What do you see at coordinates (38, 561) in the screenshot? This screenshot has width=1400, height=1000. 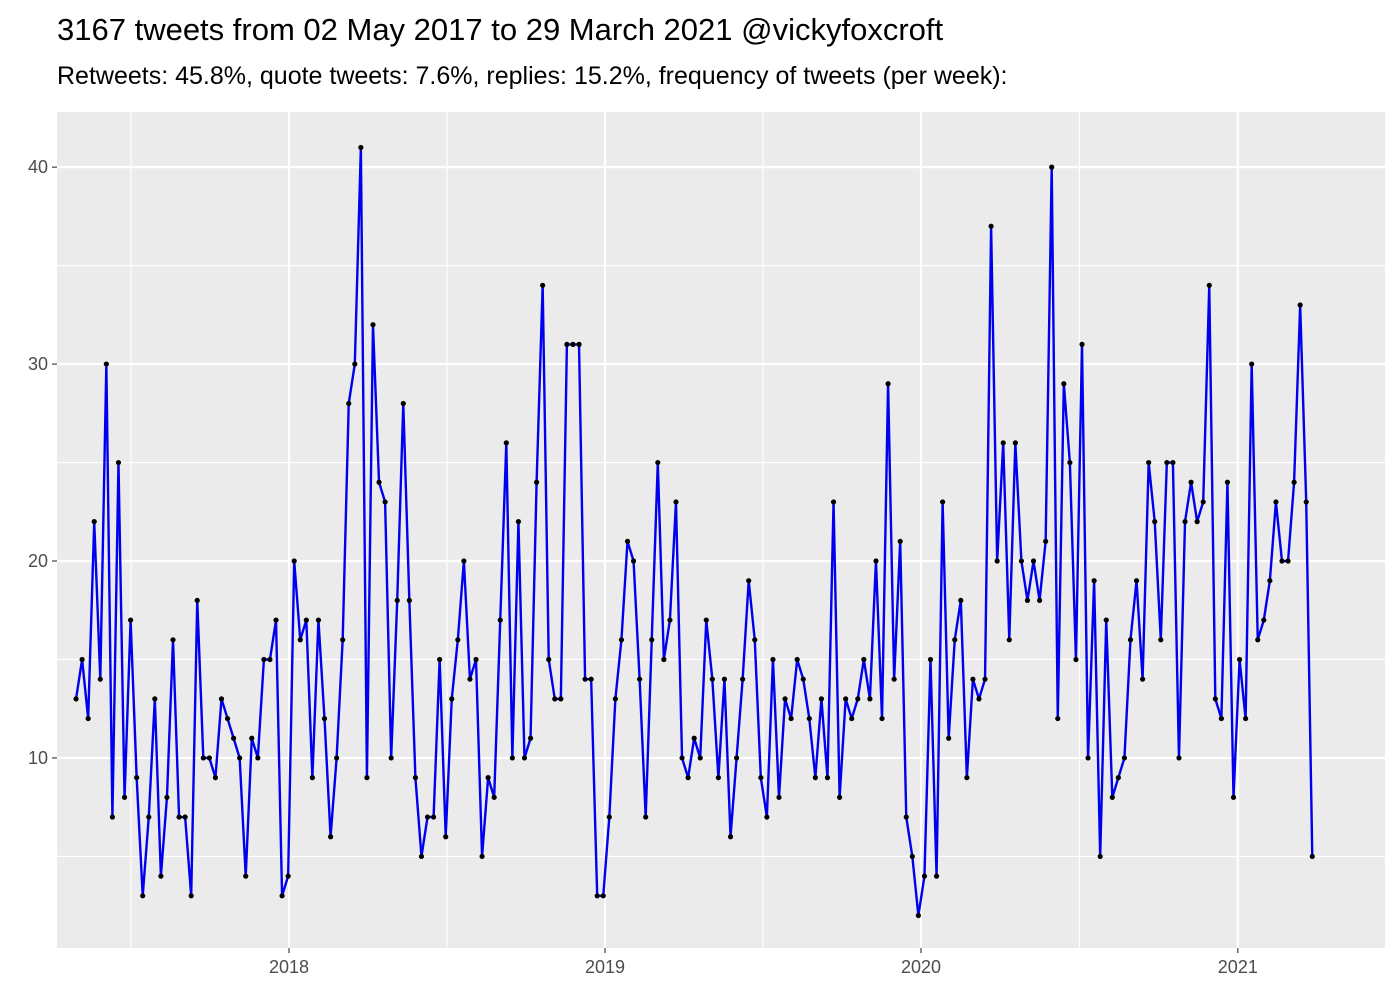 I see `y-tick-label: 20` at bounding box center [38, 561].